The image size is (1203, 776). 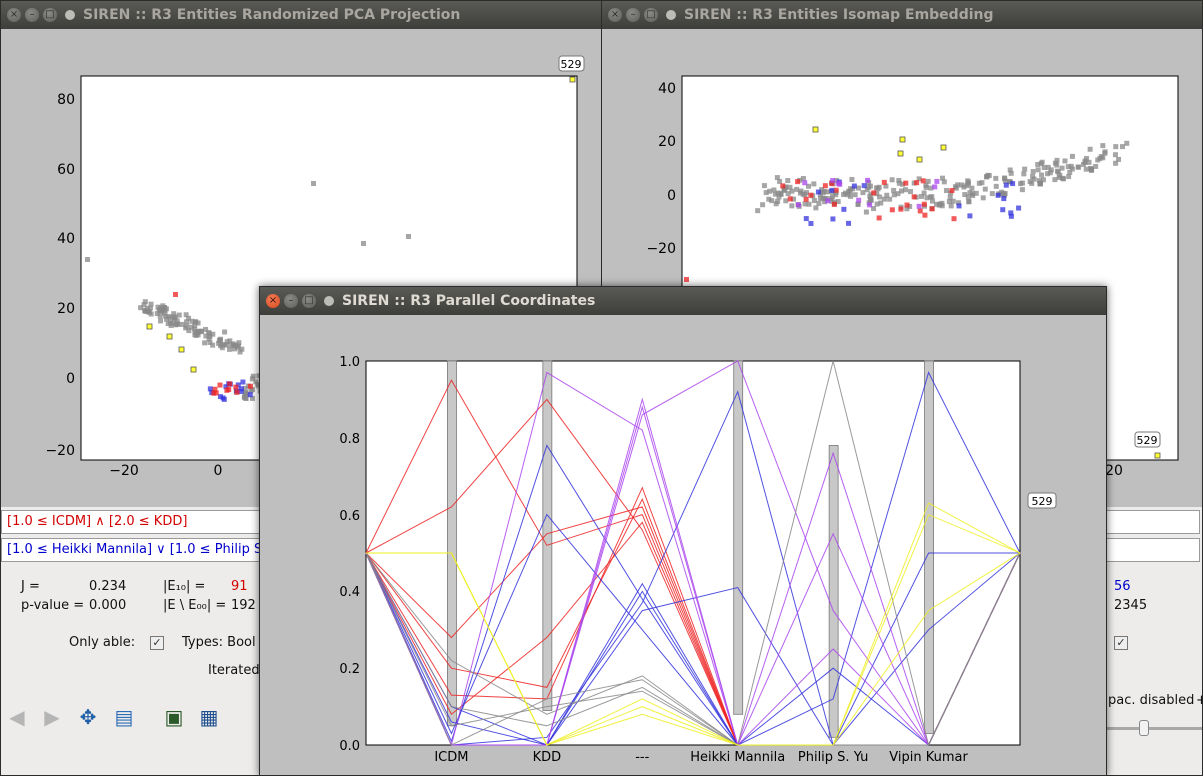 What do you see at coordinates (174, 717) in the screenshot?
I see `subplots-icon: ▣` at bounding box center [174, 717].